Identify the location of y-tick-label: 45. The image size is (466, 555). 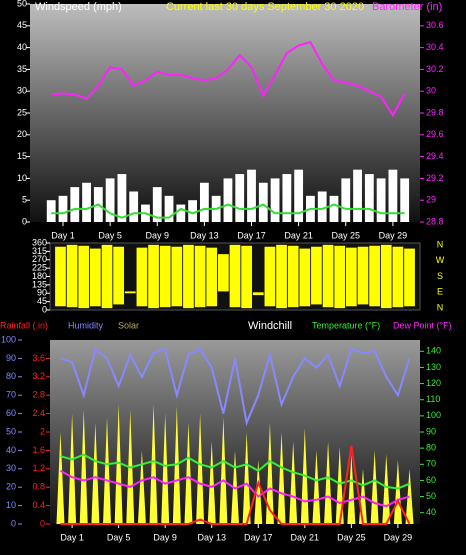
(22, 25).